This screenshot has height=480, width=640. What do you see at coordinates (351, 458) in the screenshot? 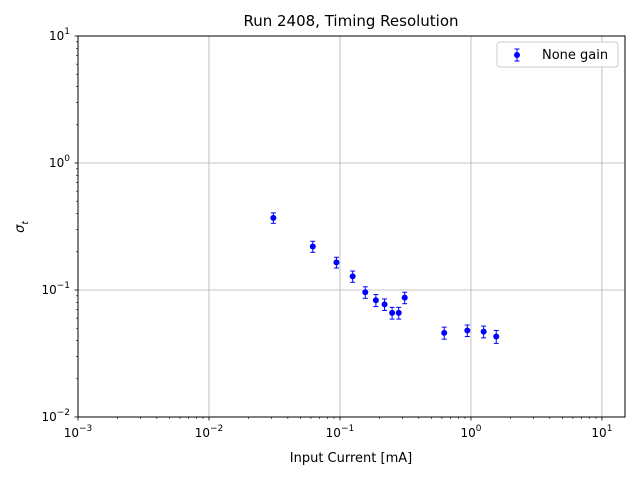
I see `x-axis-label: Input Current [mA]` at bounding box center [351, 458].